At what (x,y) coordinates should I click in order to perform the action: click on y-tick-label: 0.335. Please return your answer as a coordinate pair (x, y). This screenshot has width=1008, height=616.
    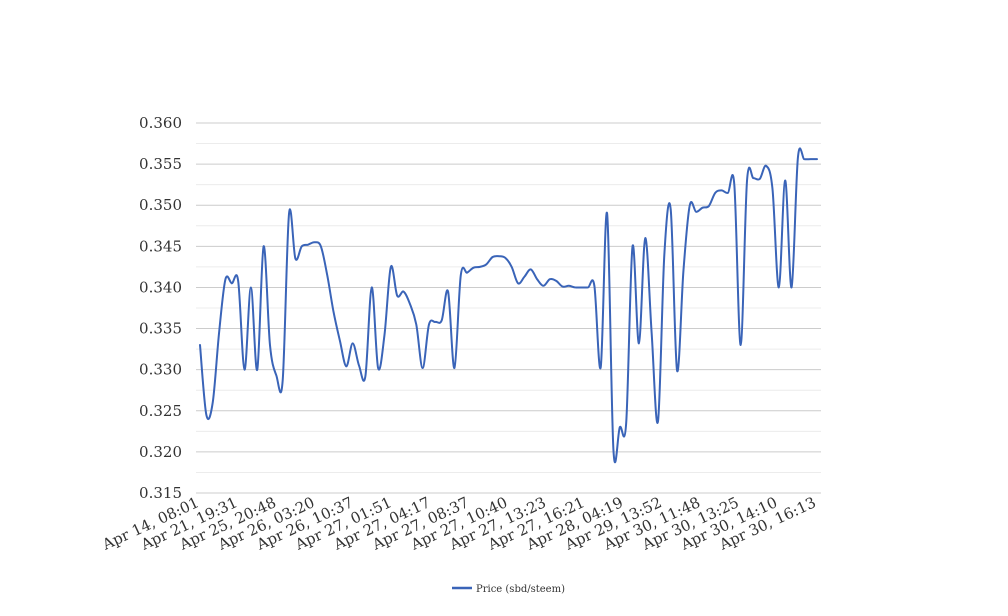
    Looking at the image, I should click on (160, 329).